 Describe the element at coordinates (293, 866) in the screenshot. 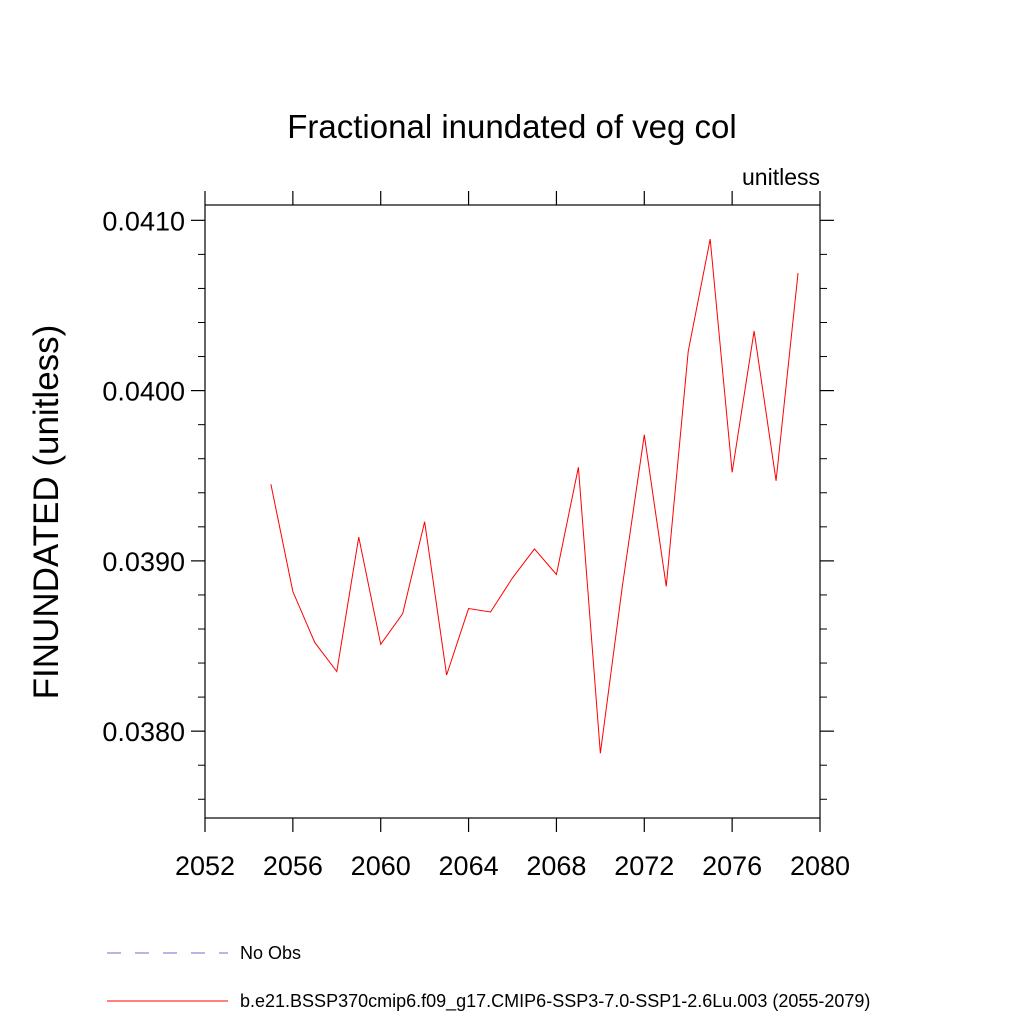

I see `x-tick-label: 2056` at that location.